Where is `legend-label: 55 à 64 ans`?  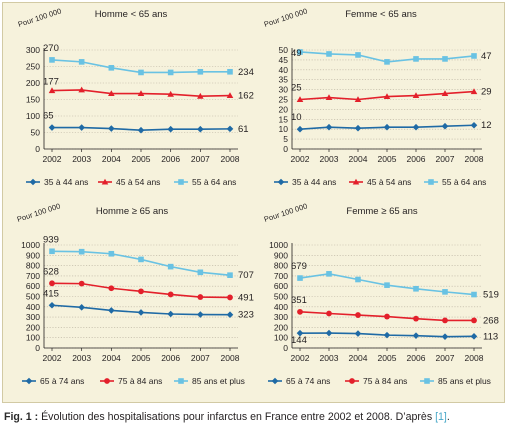 legend-label: 55 à 64 ans is located at coordinates (464, 182).